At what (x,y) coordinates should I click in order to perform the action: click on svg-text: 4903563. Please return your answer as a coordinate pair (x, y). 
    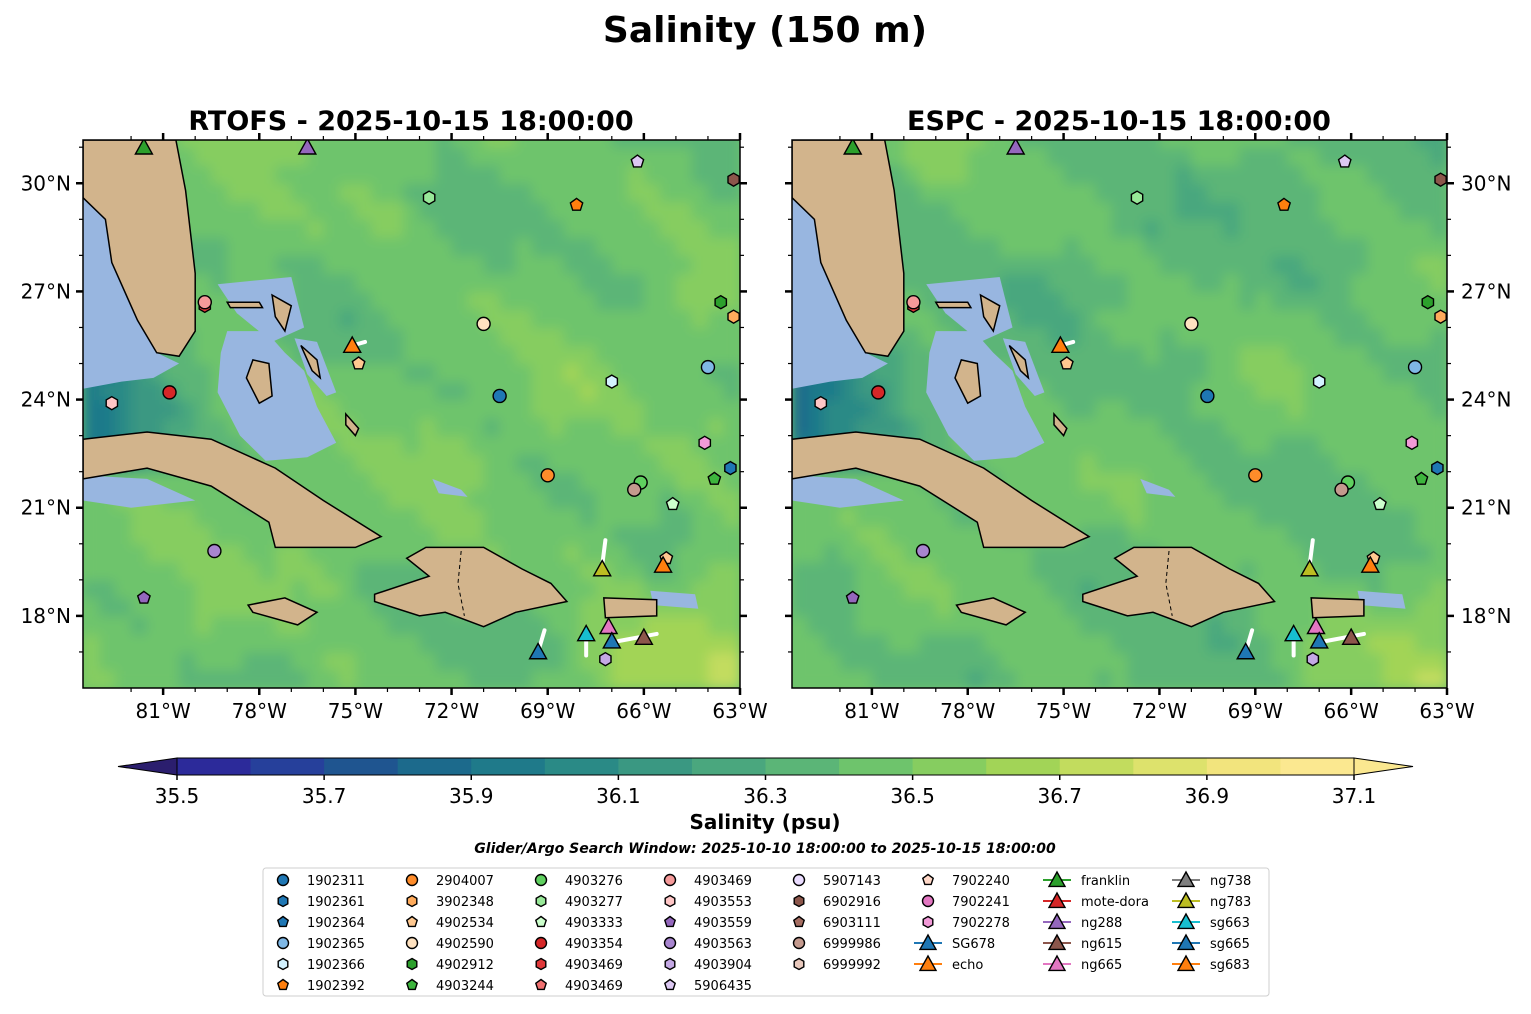
    Looking at the image, I should click on (723, 944).